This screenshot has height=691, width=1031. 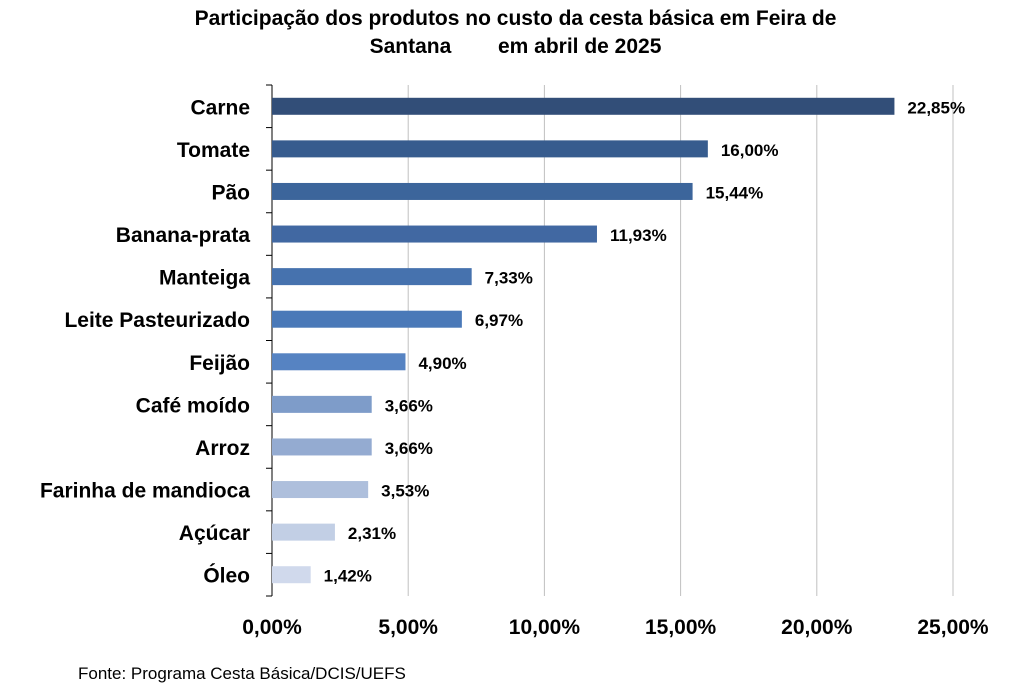 I want to click on value-label: 2,31%, so click(x=372, y=533).